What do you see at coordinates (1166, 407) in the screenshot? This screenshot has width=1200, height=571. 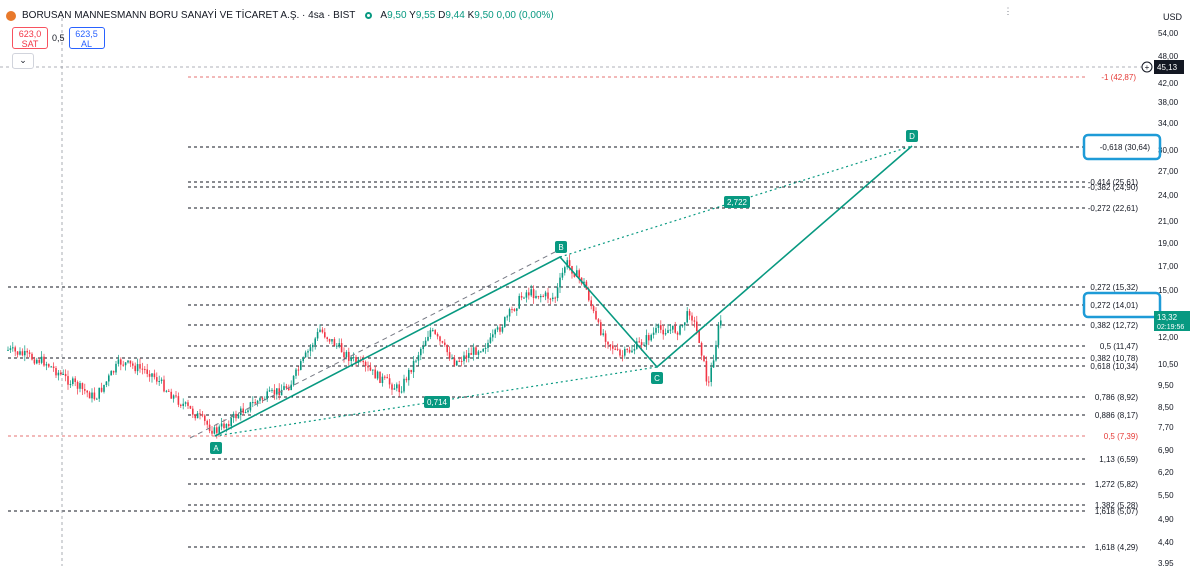 I see `price-axis-tick: 8,50` at bounding box center [1166, 407].